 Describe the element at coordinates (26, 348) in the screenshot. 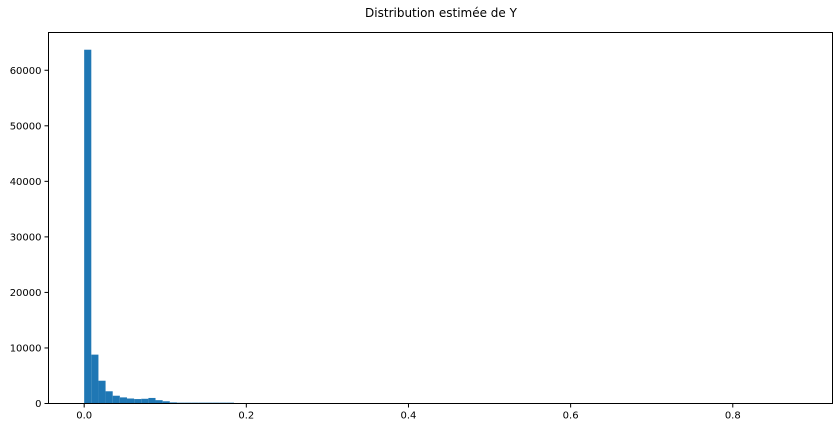

I see `y-tick-label: 10000` at that location.